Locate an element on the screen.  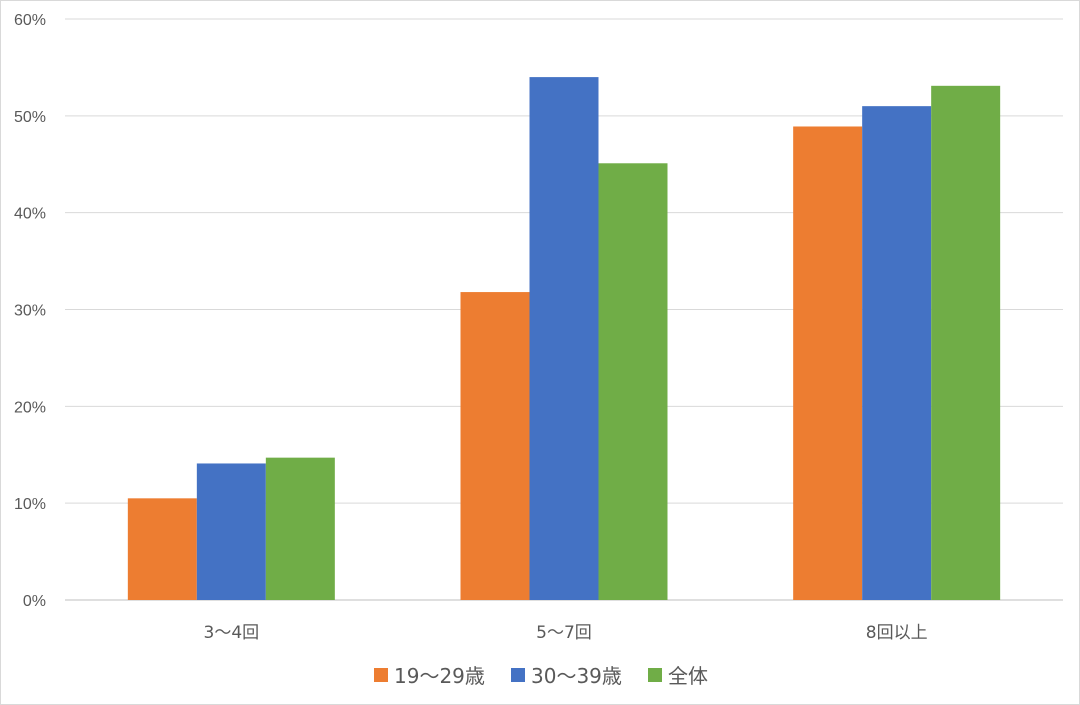
x-axis: 3～4回 5～7回 8回以上 is located at coordinates (566, 633).